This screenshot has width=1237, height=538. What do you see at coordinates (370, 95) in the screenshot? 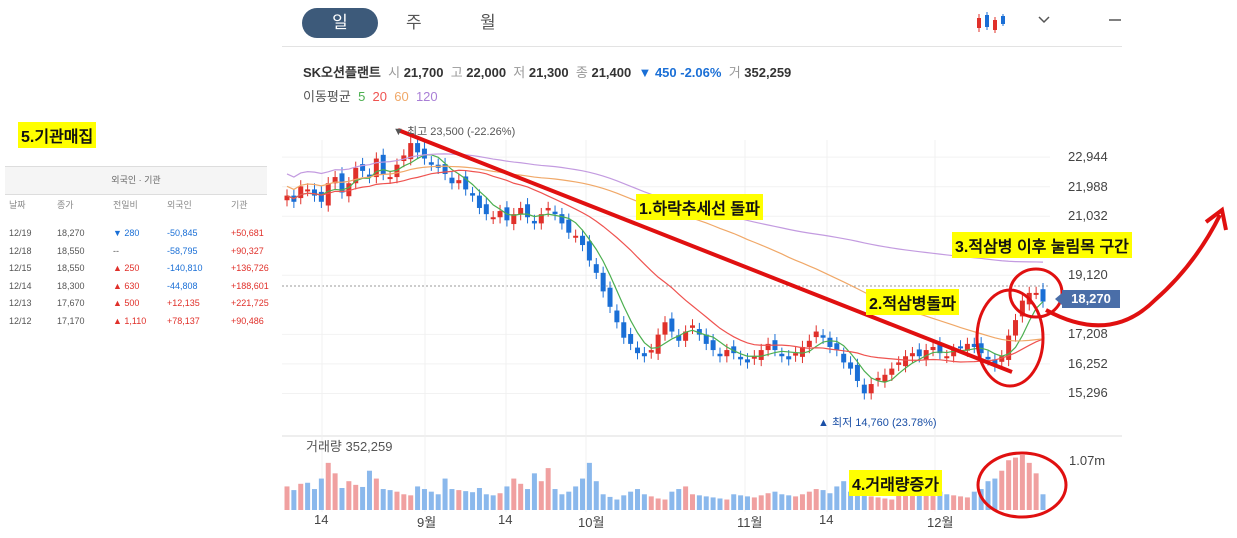
I see `moving-average-legend: 이동평균 5 20 60 120` at bounding box center [370, 95].